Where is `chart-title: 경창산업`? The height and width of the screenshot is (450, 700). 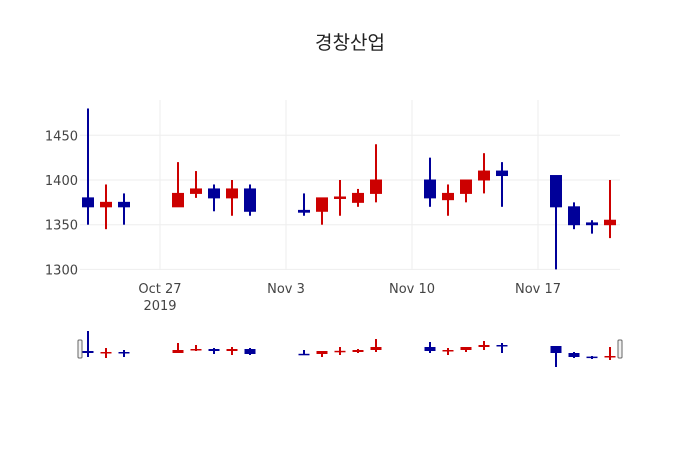 chart-title: 경창산업 is located at coordinates (350, 43).